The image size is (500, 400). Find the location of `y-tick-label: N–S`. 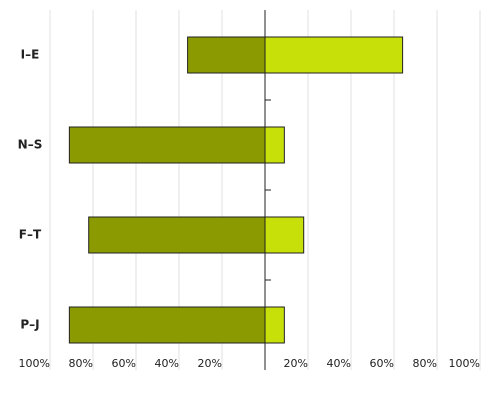

y-tick-label: N–S is located at coordinates (30, 145).